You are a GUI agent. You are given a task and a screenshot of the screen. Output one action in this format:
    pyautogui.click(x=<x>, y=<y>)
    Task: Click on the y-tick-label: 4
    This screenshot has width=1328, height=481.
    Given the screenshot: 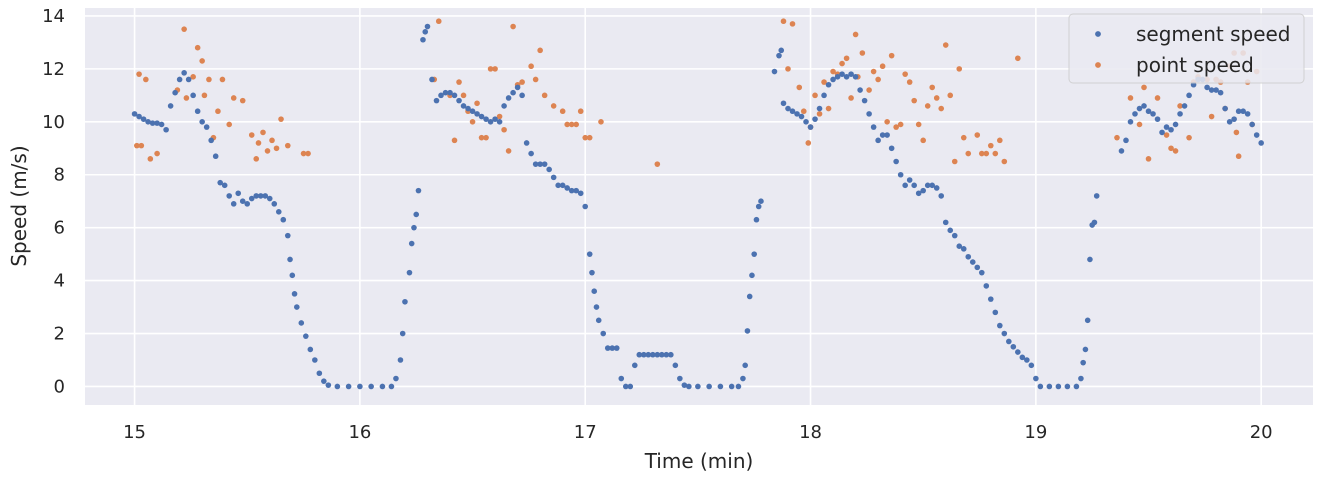 What is the action you would take?
    pyautogui.click(x=59, y=281)
    